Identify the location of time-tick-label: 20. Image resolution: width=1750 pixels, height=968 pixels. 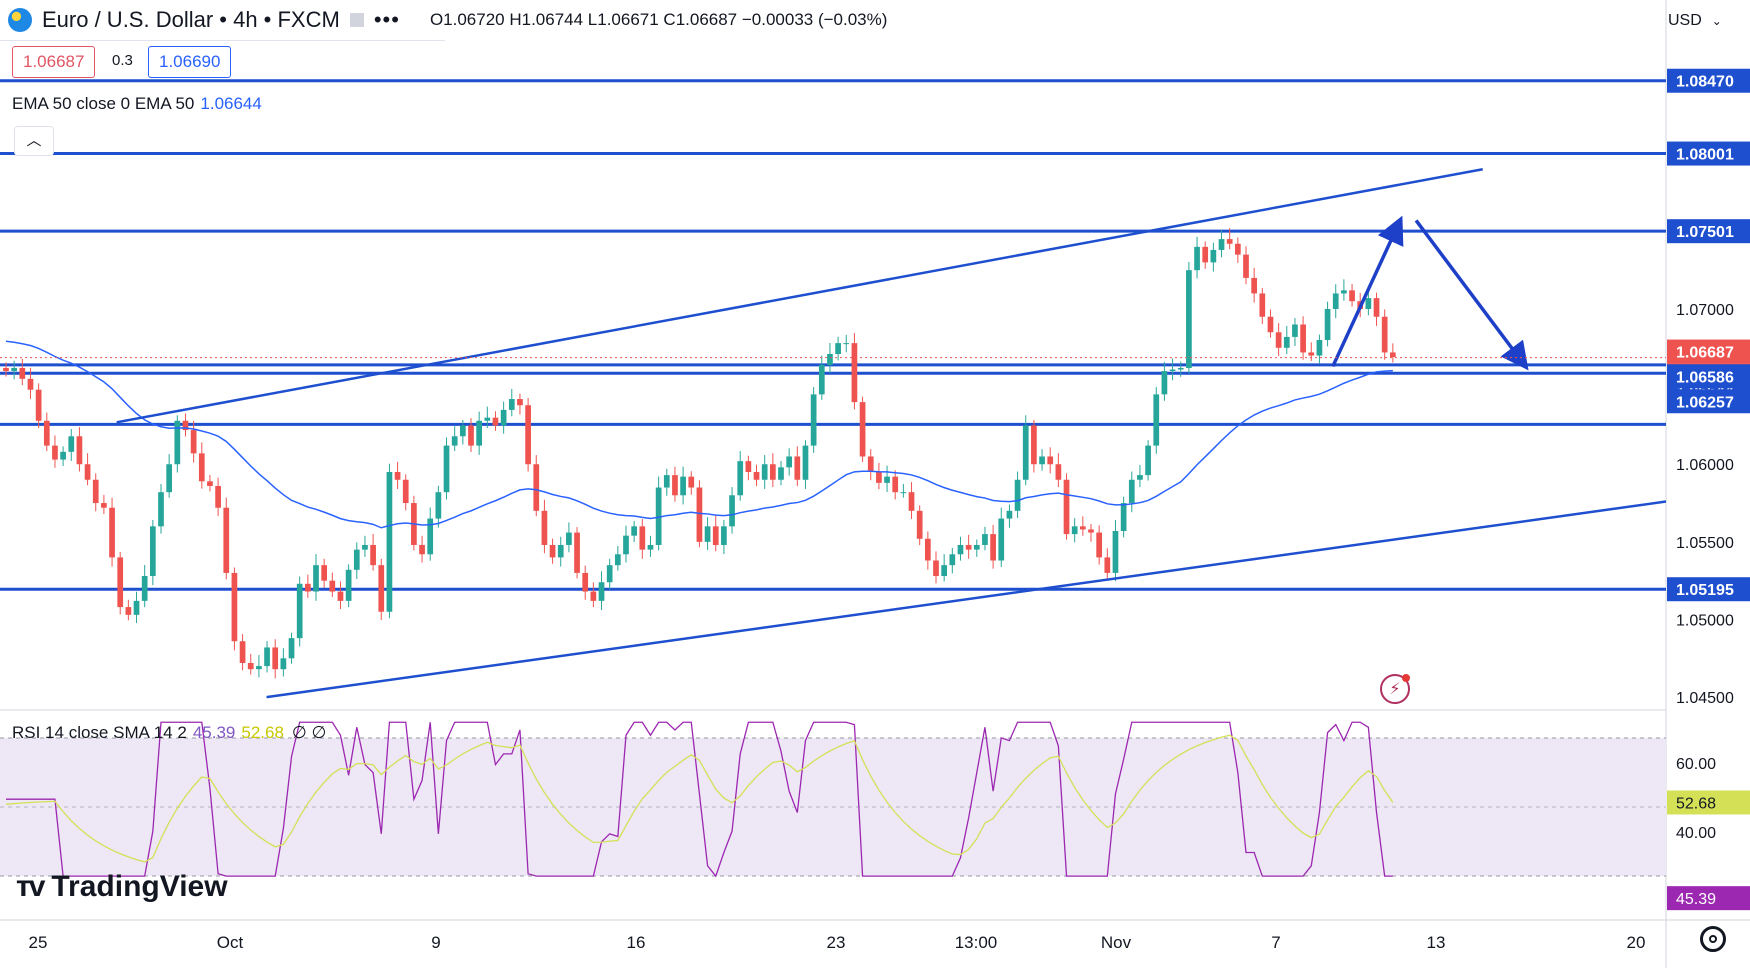
(1636, 942).